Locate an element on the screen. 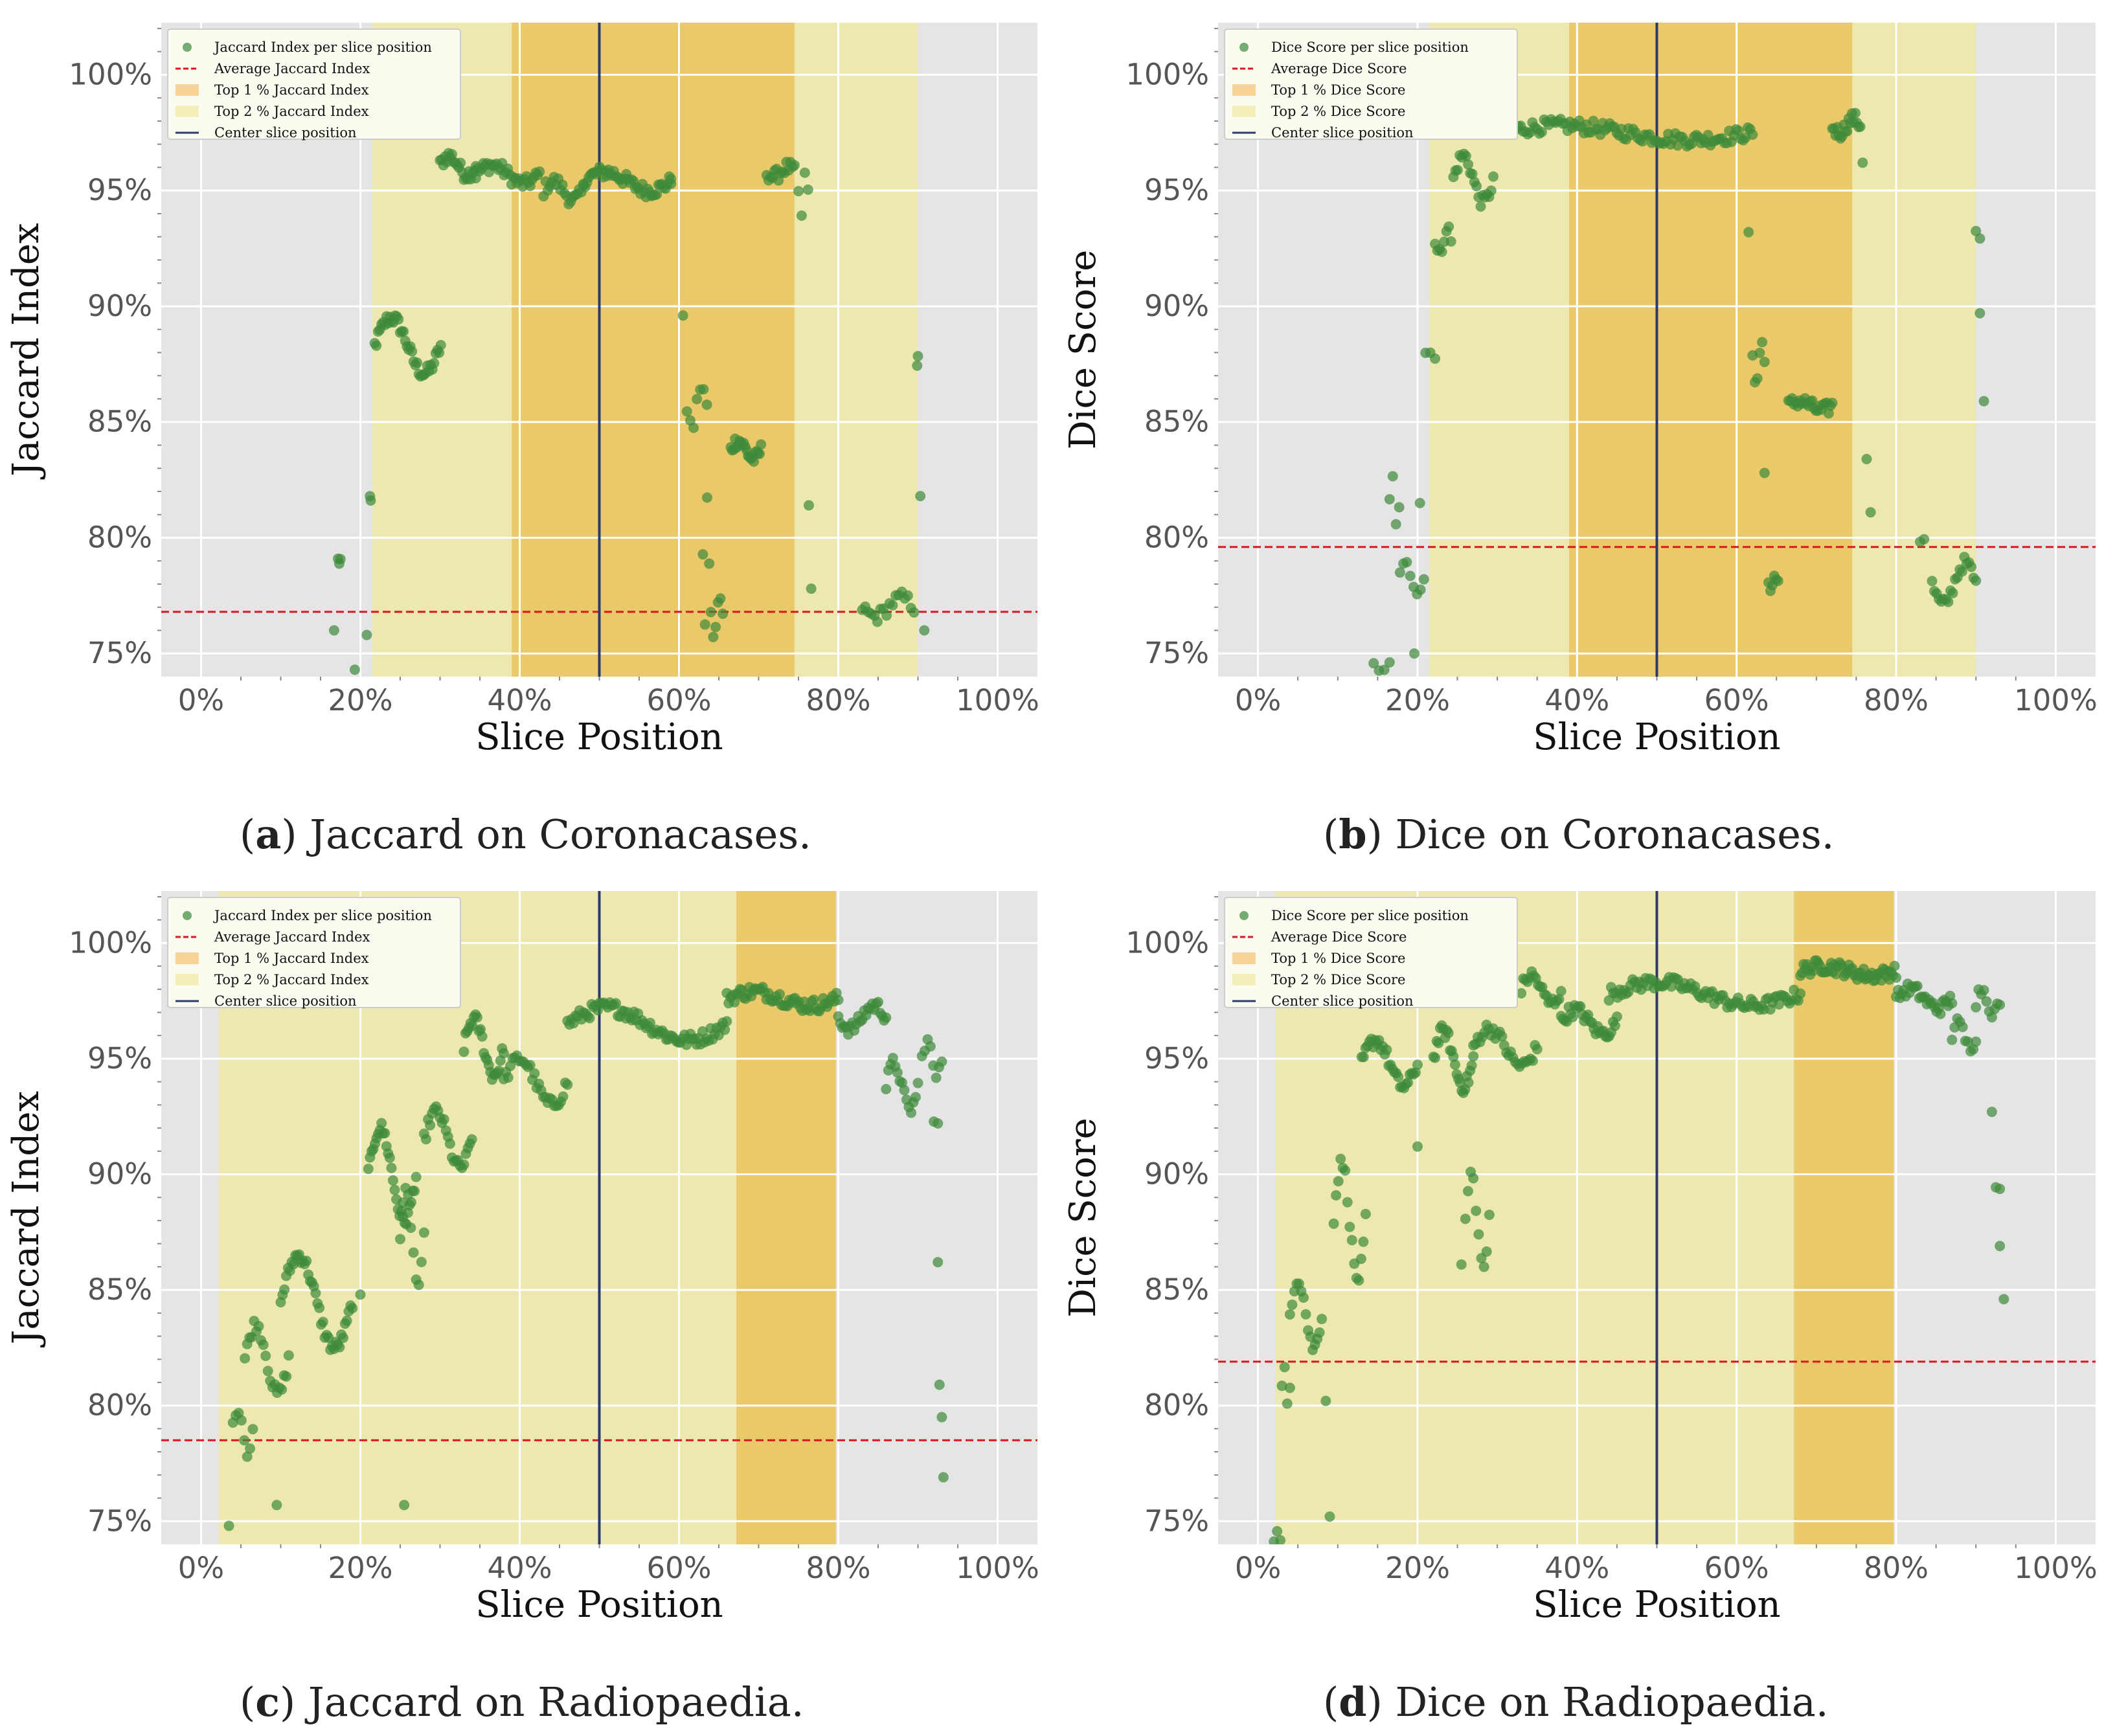 This screenshot has height=1736, width=2115. y-tick-label: 100% is located at coordinates (1167, 942).